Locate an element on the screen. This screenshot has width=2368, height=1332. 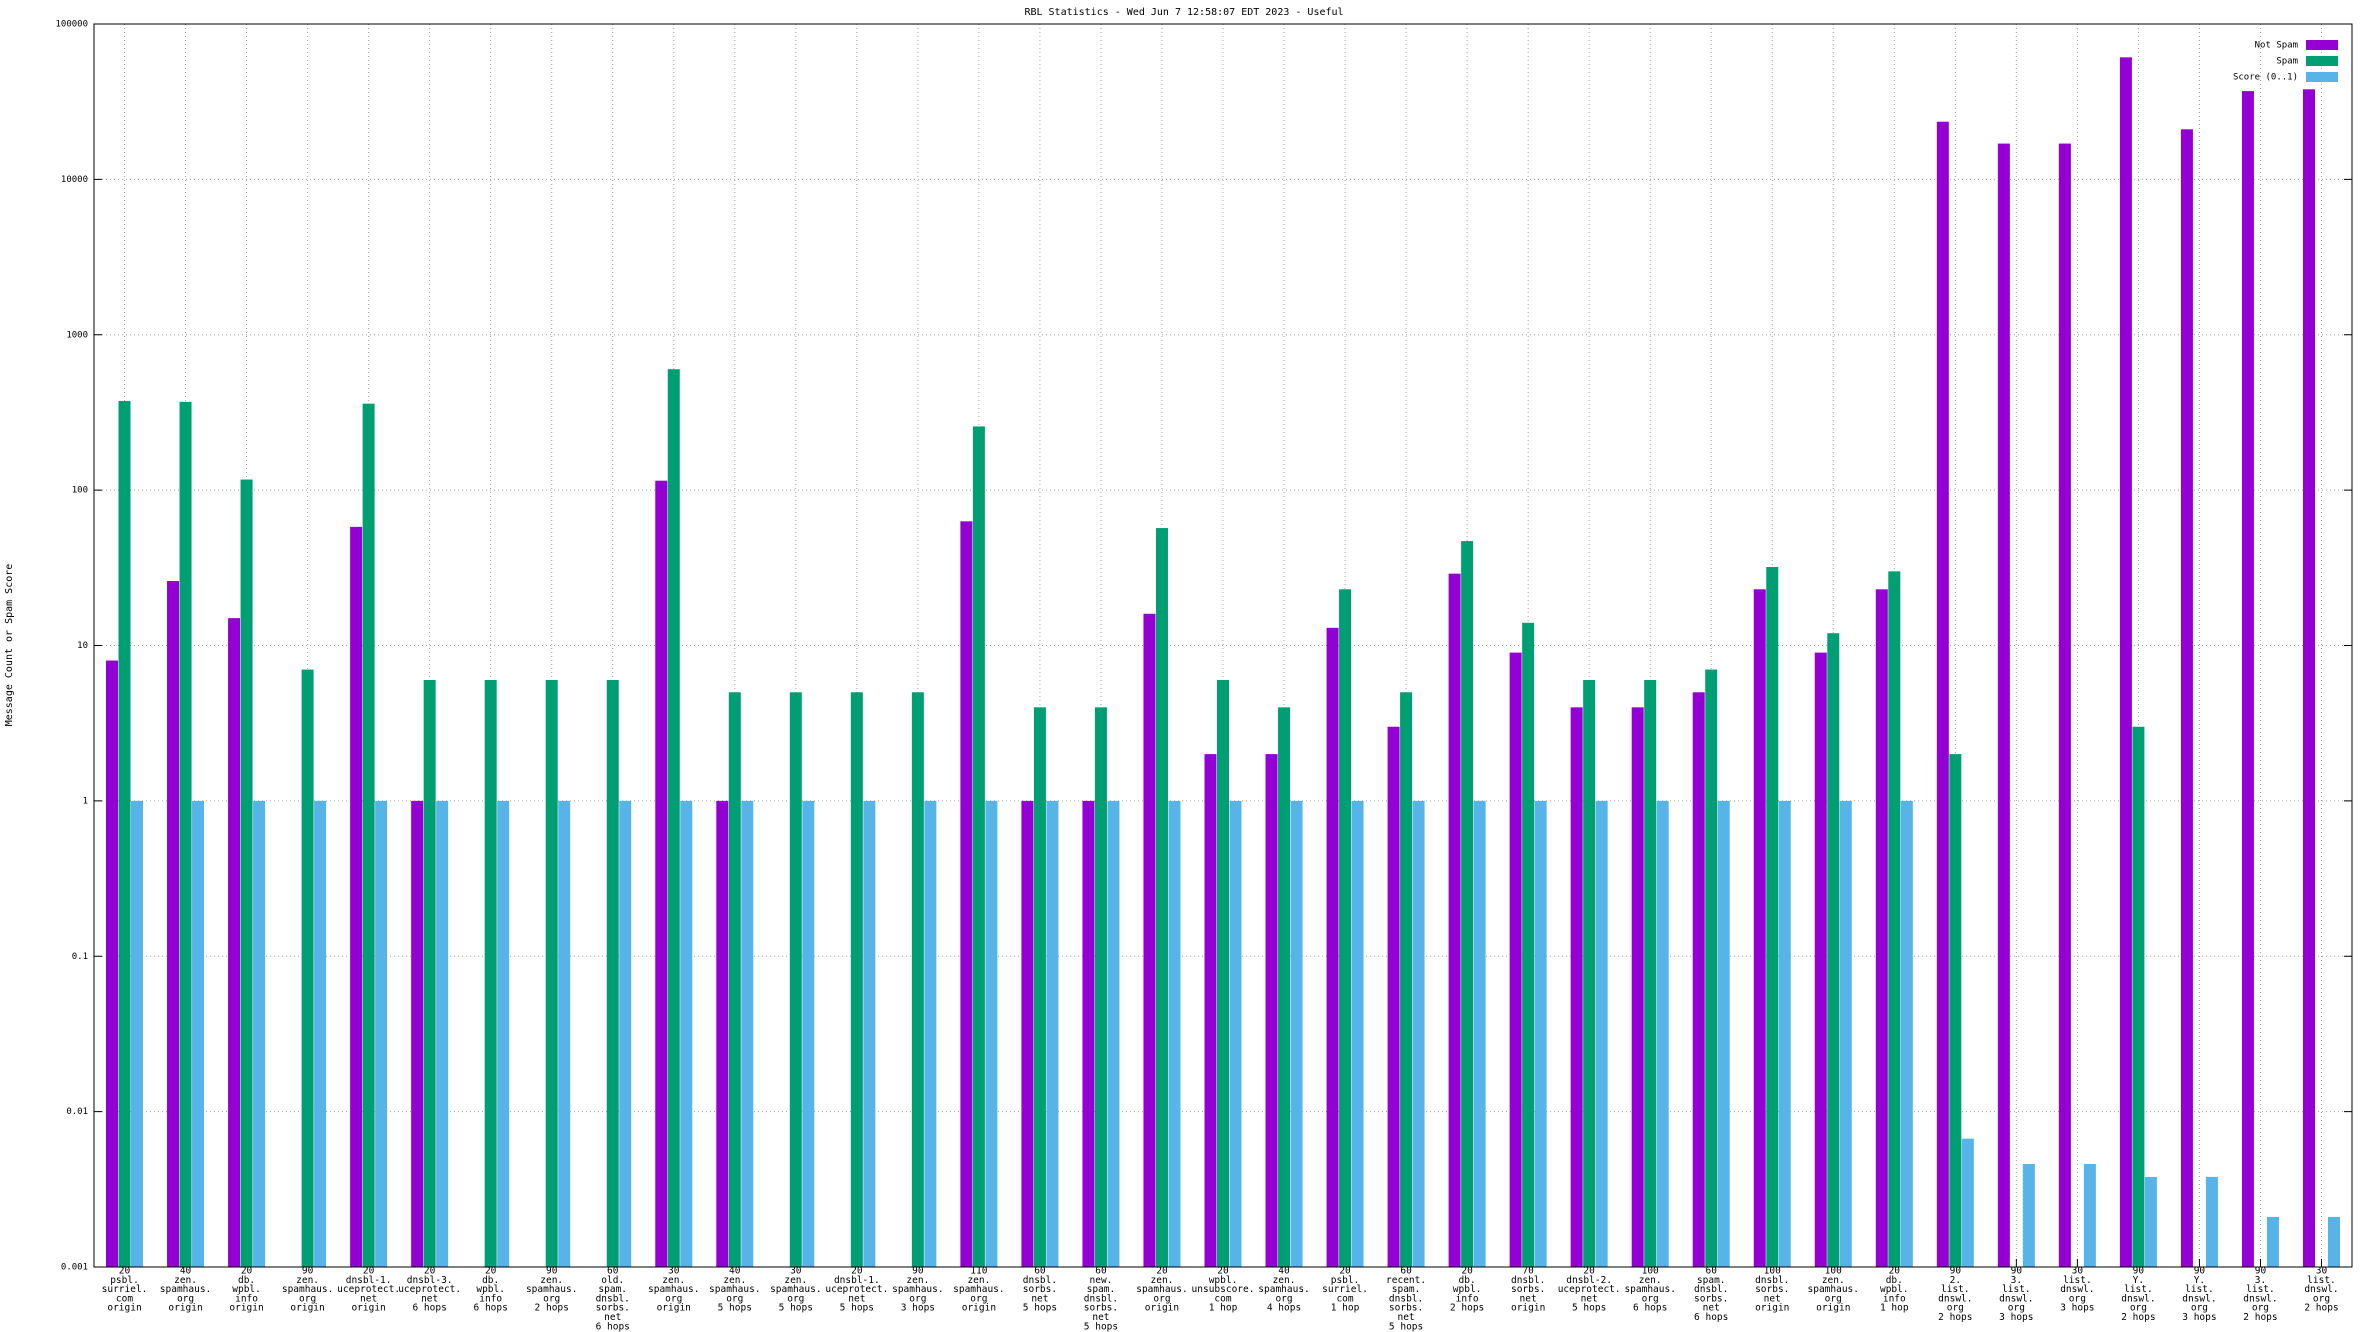
x-tick-label: unsubscore. is located at coordinates (1223, 1289).